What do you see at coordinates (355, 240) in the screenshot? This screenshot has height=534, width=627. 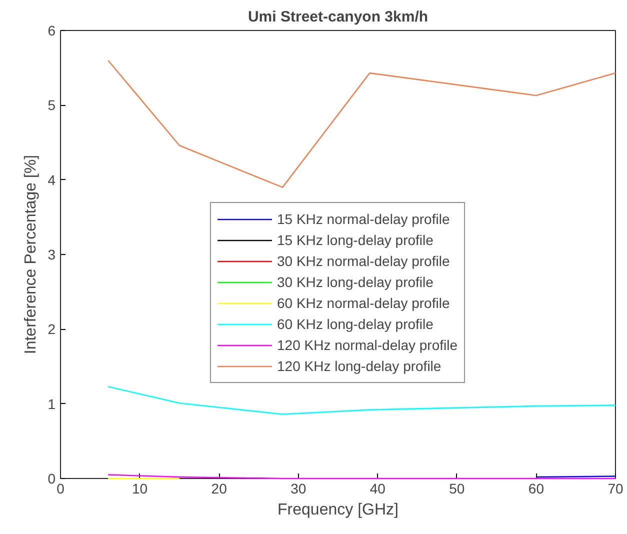 I see `legend-label: 15 KHz long-delay profile` at bounding box center [355, 240].